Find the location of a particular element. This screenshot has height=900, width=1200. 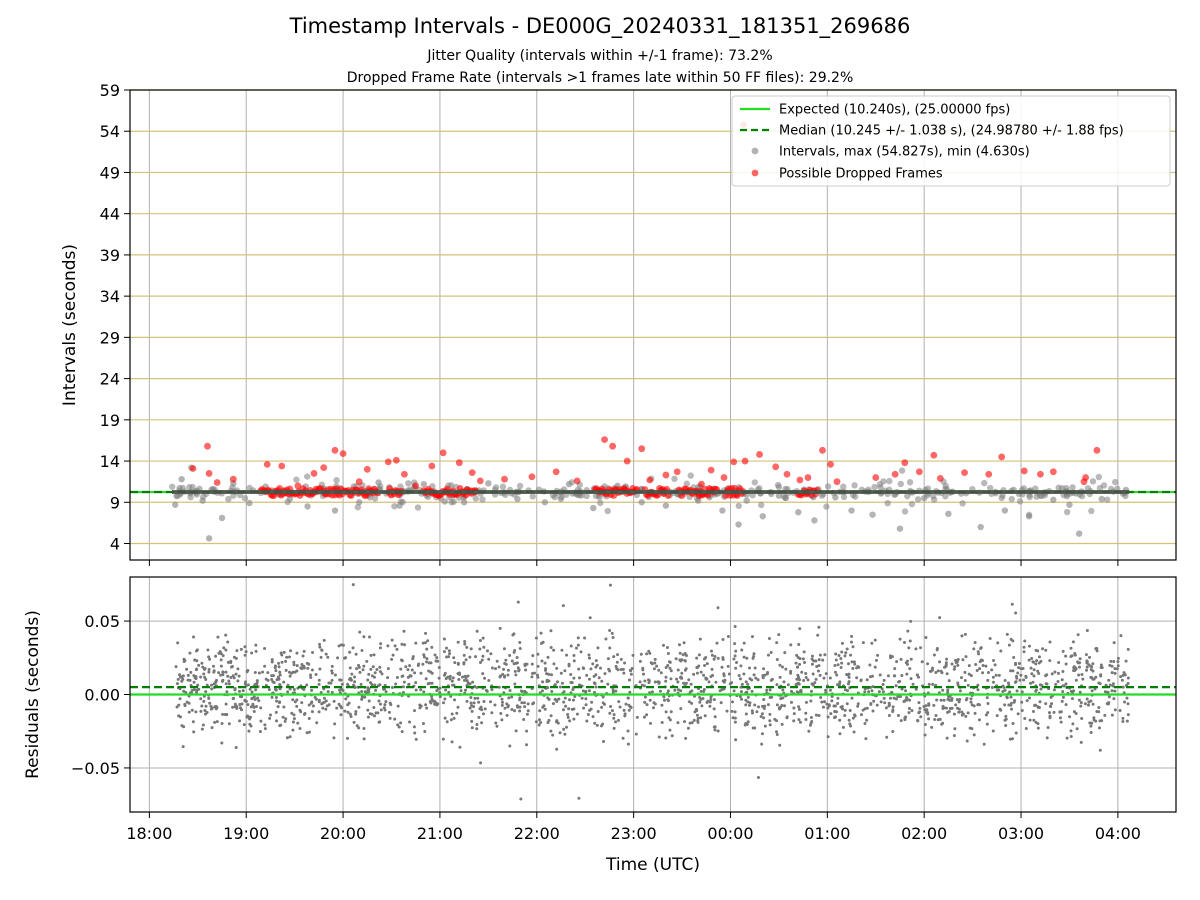

legend-dropped-label: Possible Dropped Frames is located at coordinates (861, 174).